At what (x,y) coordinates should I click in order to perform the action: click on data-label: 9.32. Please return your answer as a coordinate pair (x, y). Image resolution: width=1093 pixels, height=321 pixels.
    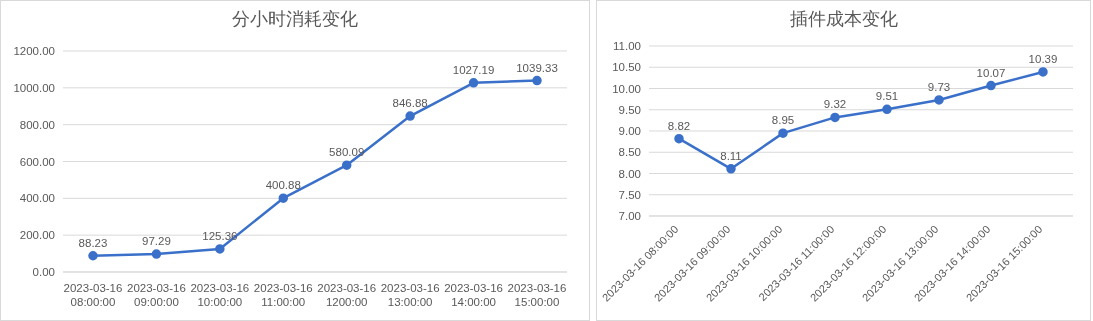
    Looking at the image, I should click on (835, 104).